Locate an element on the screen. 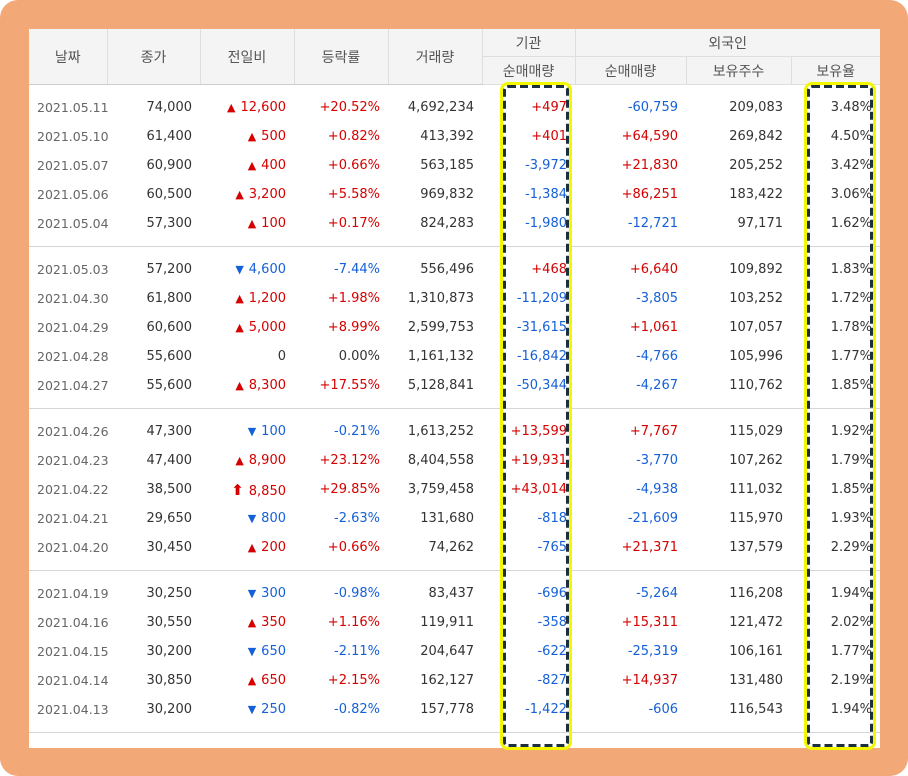 The width and height of the screenshot is (908, 776). inst-net-cell: +43,014 is located at coordinates (538, 489).